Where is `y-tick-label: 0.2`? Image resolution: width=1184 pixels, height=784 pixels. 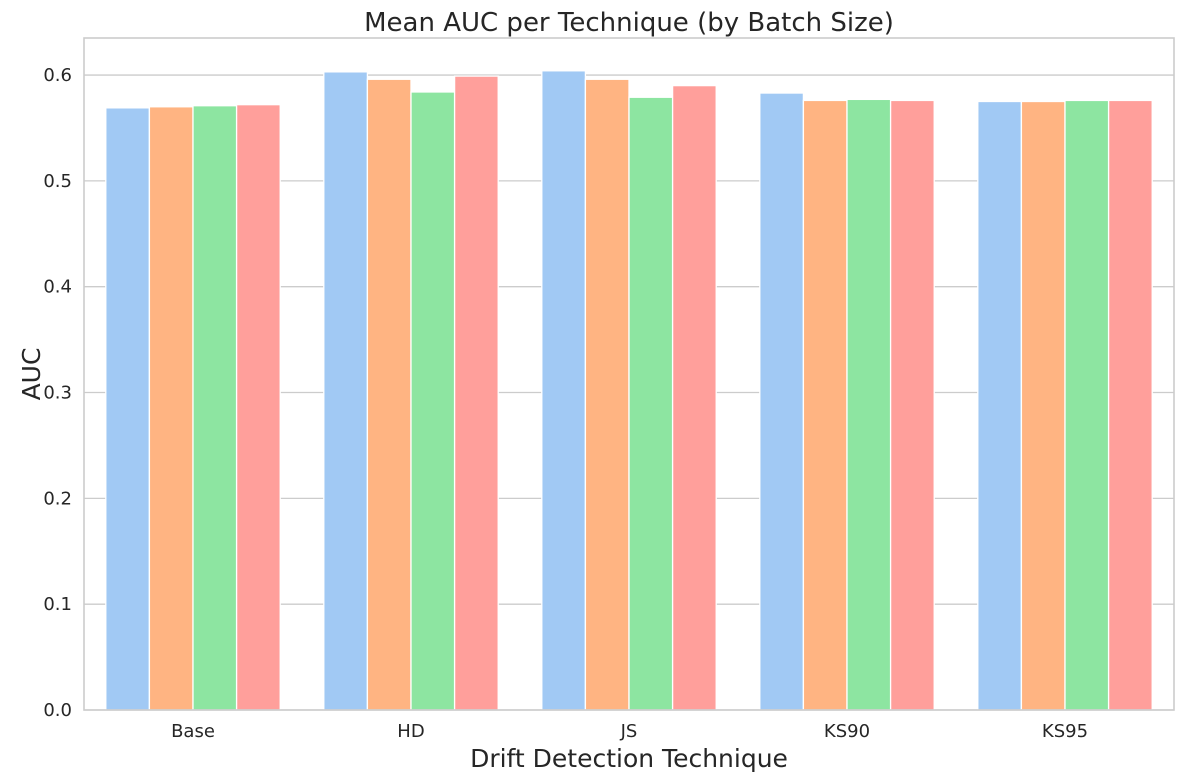 y-tick-label: 0.2 is located at coordinates (57, 498).